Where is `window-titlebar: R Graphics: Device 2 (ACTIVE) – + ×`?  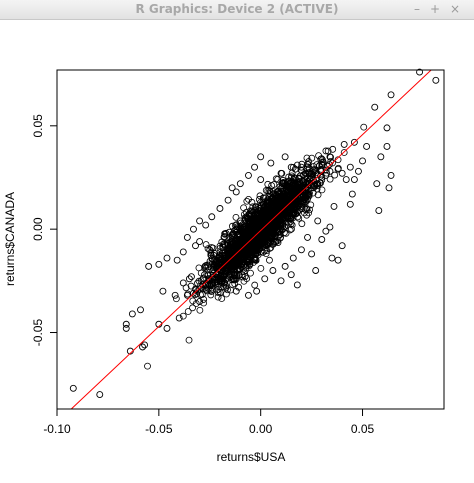 window-titlebar: R Graphics: Device 2 (ACTIVE) – + × is located at coordinates (237, 10).